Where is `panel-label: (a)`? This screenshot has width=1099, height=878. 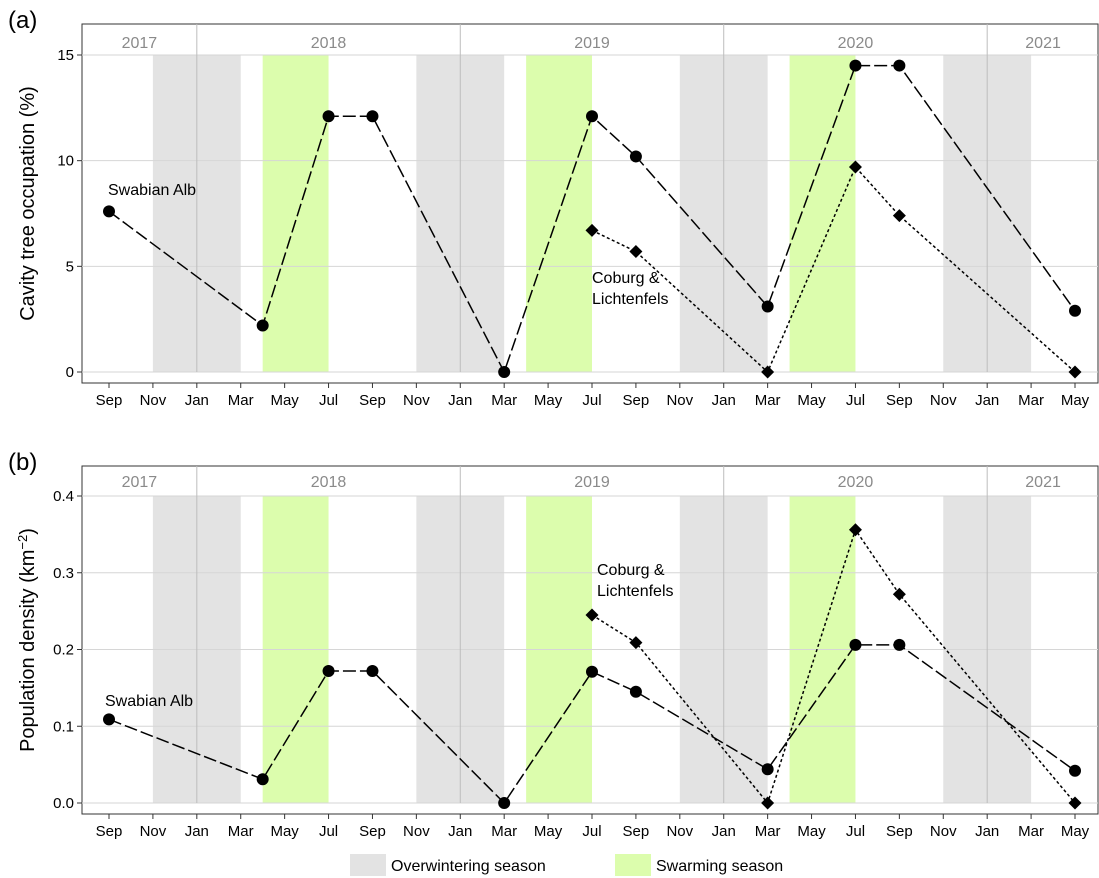
panel-label: (a) is located at coordinates (22, 20).